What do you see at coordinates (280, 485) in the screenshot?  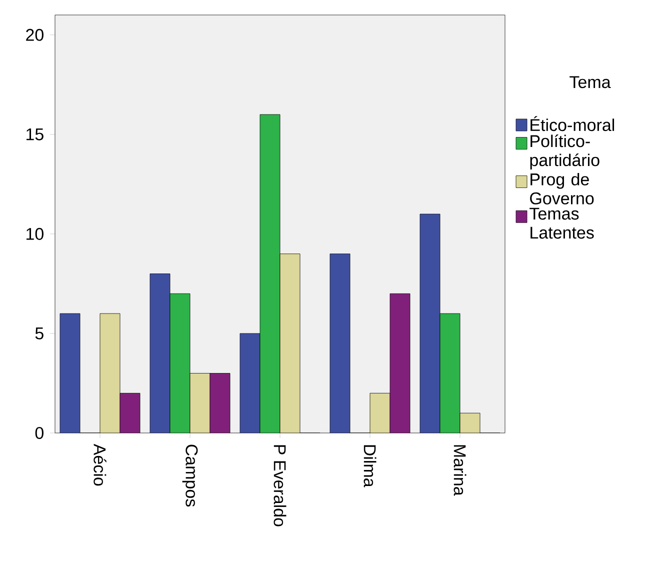 I see `x-tick-label: P Everaldo` at bounding box center [280, 485].